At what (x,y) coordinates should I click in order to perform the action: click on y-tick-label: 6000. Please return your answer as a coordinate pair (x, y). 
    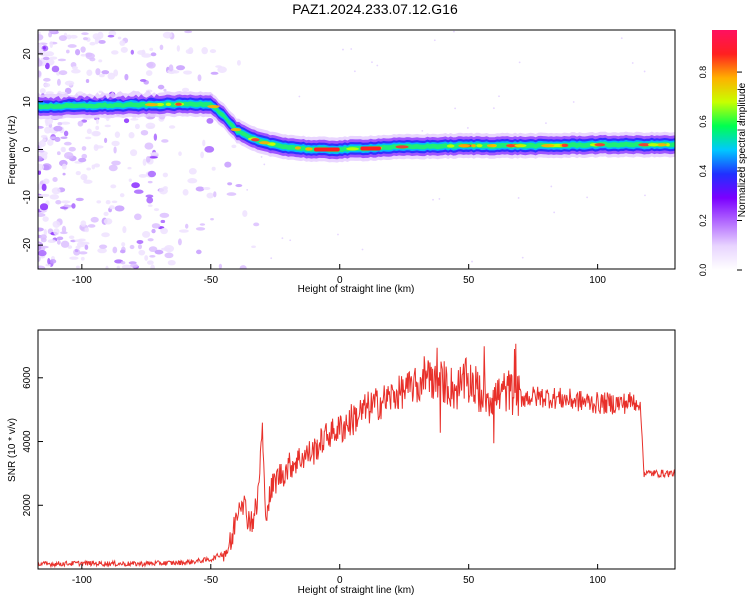
    Looking at the image, I should click on (27, 377).